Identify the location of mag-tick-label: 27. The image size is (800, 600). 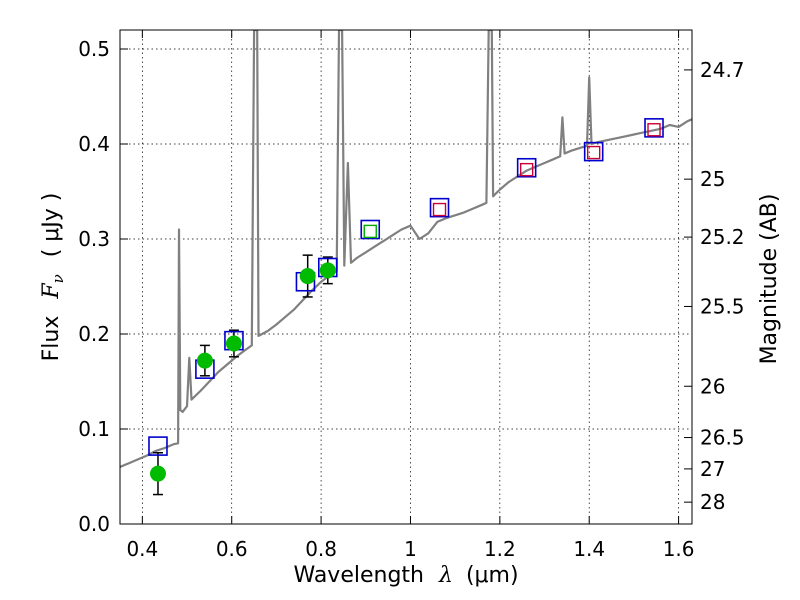
(712, 469).